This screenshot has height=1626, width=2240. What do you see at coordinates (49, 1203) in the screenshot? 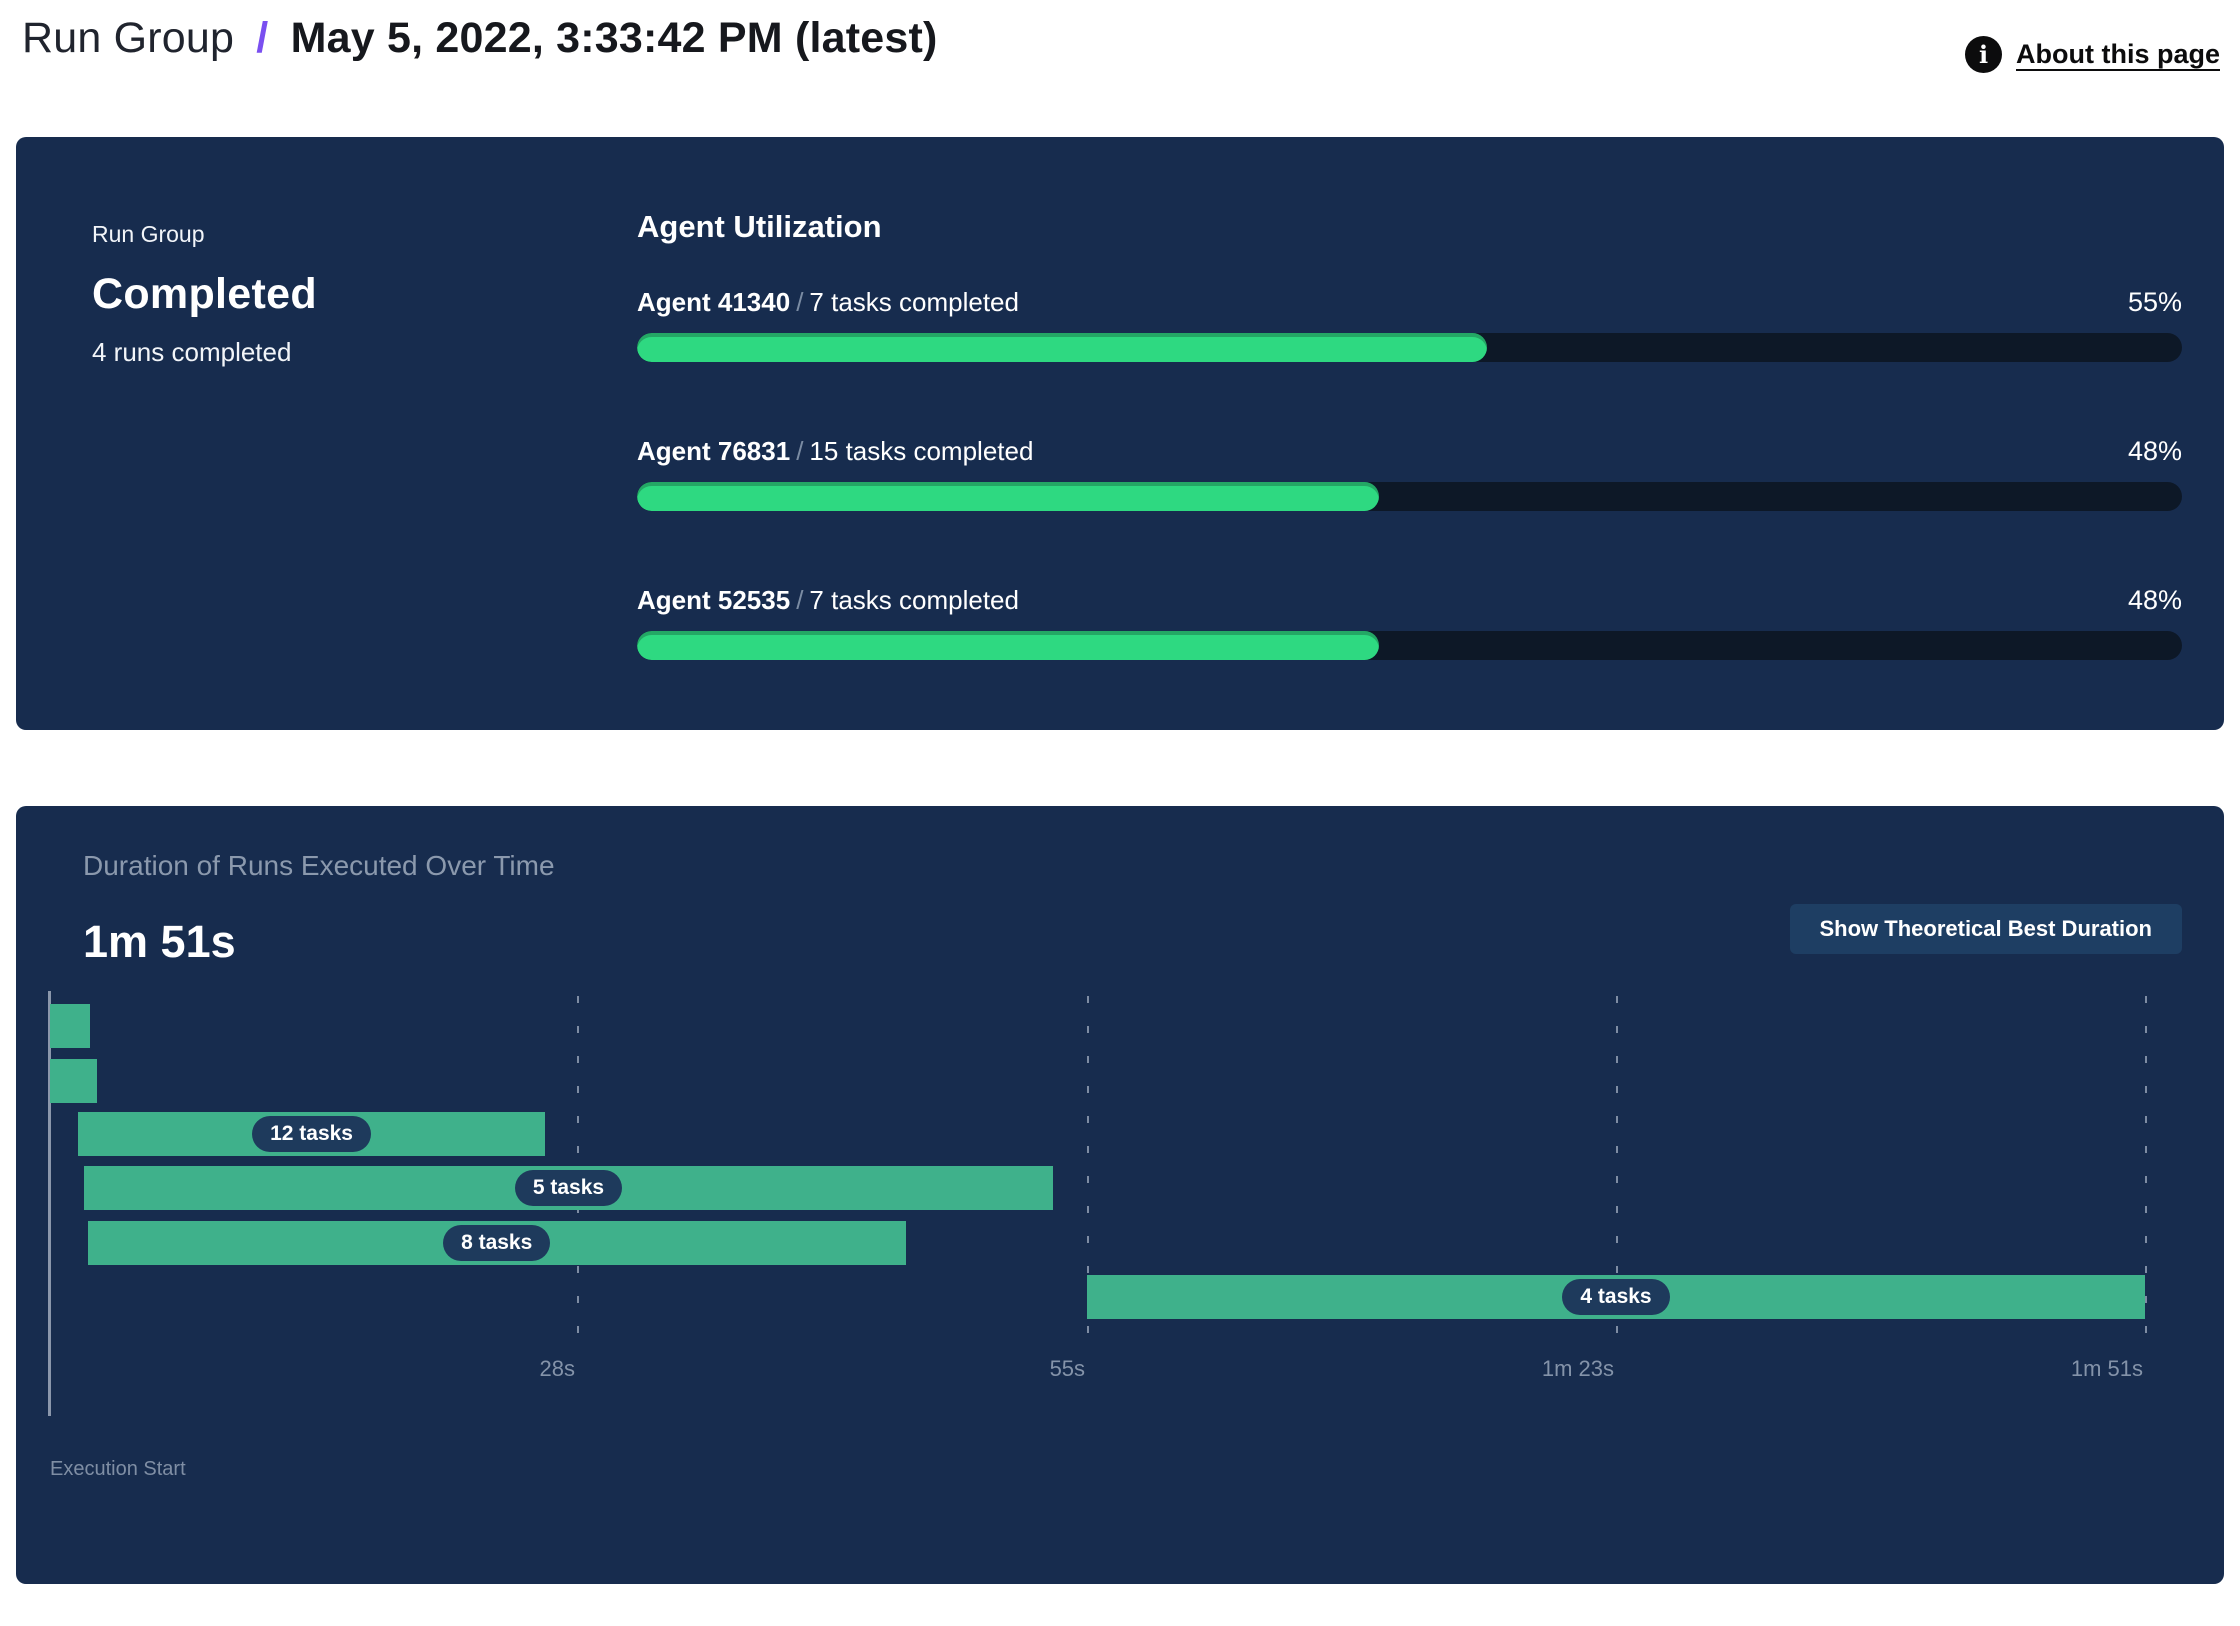
I see `execution-start-axis-line` at bounding box center [49, 1203].